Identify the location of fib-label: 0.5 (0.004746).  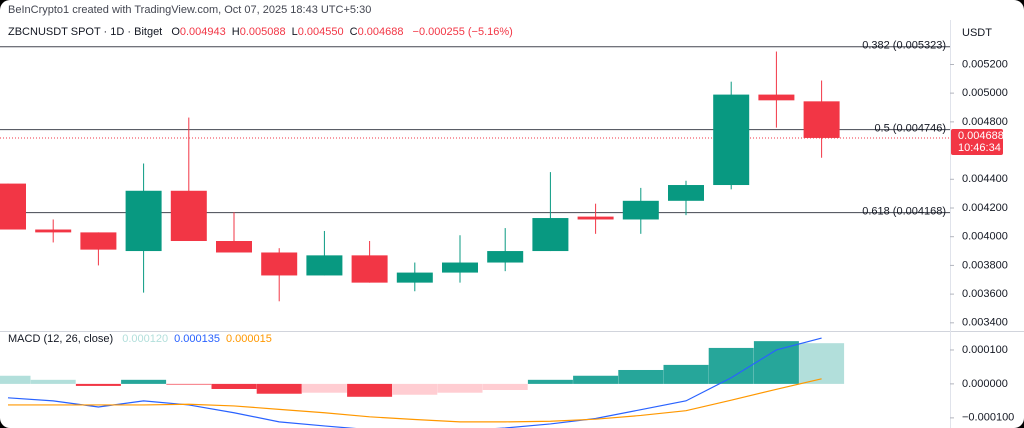
(910, 129).